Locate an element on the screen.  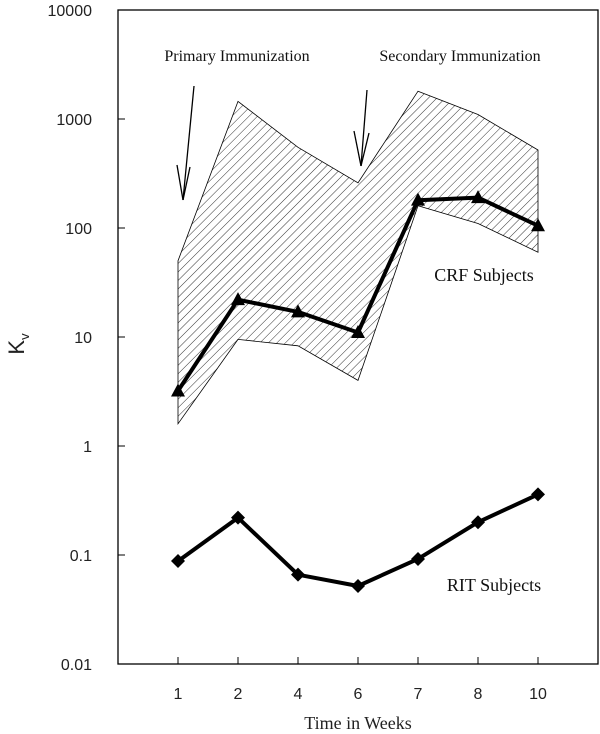
y-tick-label: 1 is located at coordinates (87, 447).